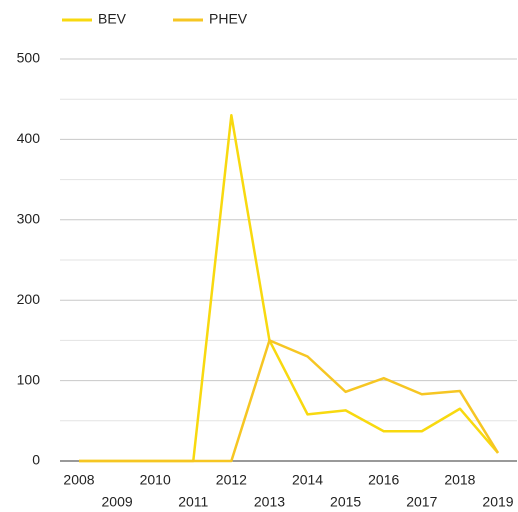  I want to click on x-tick-label: 2010, so click(155, 480).